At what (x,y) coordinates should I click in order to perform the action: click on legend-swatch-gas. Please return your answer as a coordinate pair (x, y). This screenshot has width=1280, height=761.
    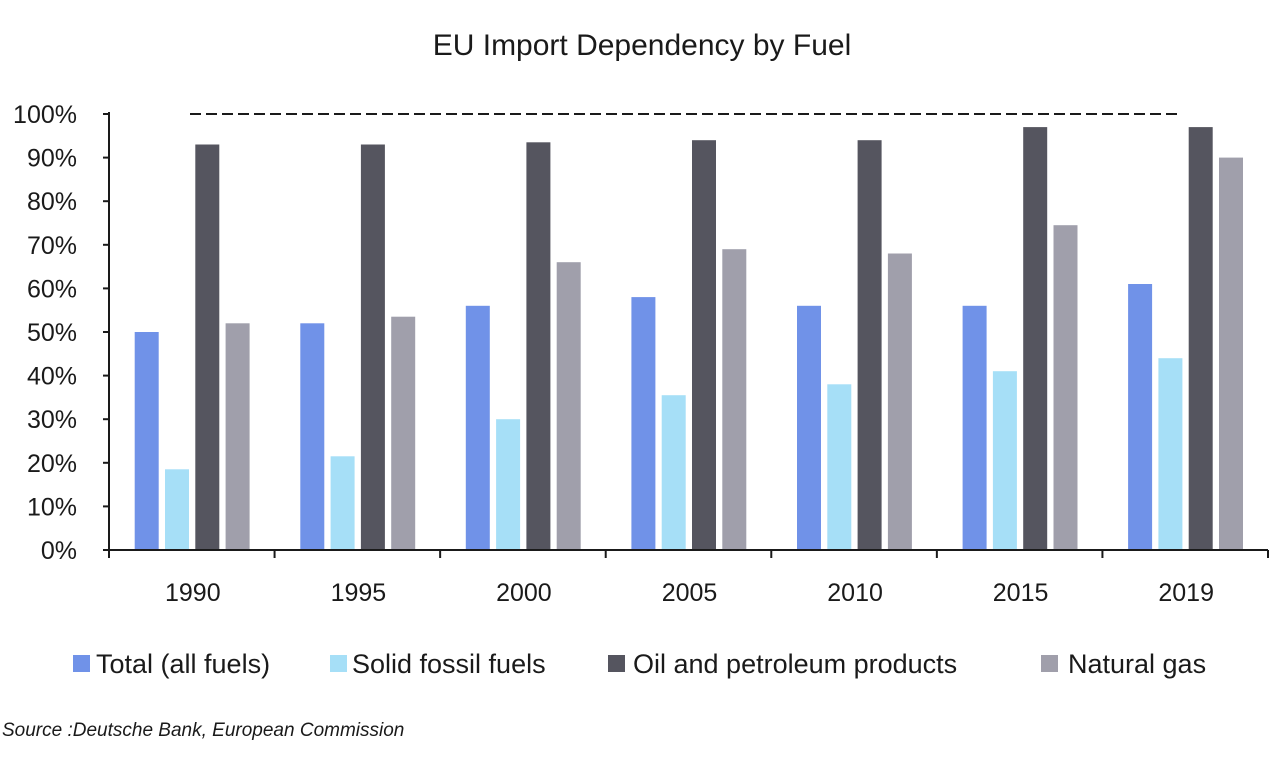
    Looking at the image, I should click on (1049, 663).